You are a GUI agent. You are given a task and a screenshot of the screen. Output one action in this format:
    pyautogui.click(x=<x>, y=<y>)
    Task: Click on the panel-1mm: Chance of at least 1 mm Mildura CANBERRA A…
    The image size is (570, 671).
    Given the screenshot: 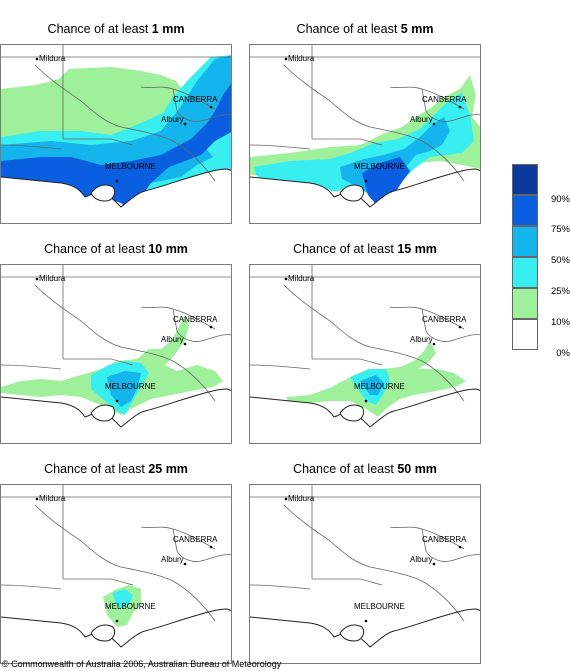 What is the action you would take?
    pyautogui.click(x=116, y=119)
    